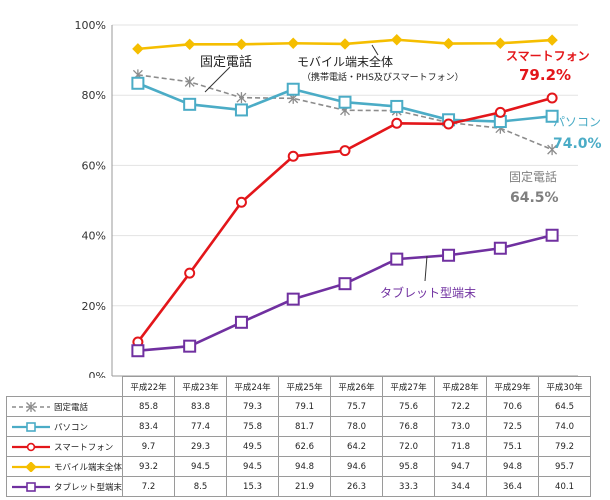 The image size is (610, 500). What do you see at coordinates (565, 466) in the screenshot?
I see `table-cell: 95.7` at bounding box center [565, 466].